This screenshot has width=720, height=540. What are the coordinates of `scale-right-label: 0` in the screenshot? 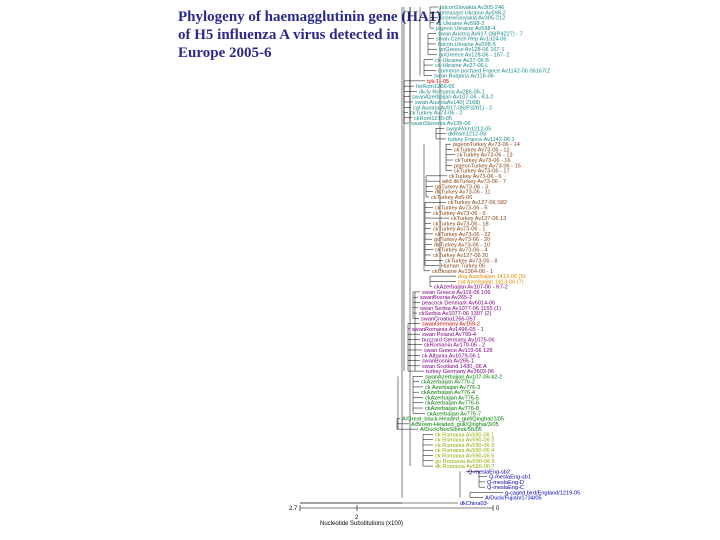 It's located at (498, 509).